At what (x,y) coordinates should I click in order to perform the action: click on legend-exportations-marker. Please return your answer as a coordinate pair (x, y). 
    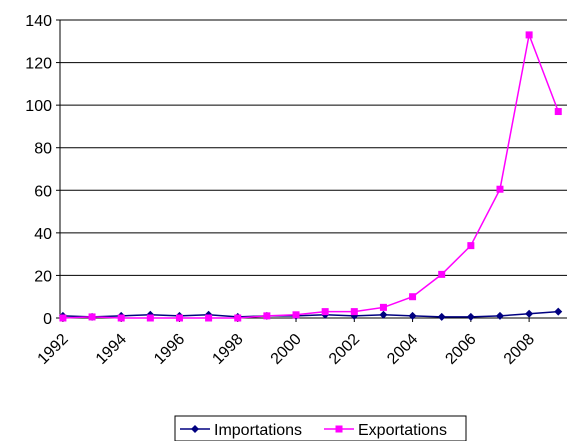
    Looking at the image, I should click on (339, 429).